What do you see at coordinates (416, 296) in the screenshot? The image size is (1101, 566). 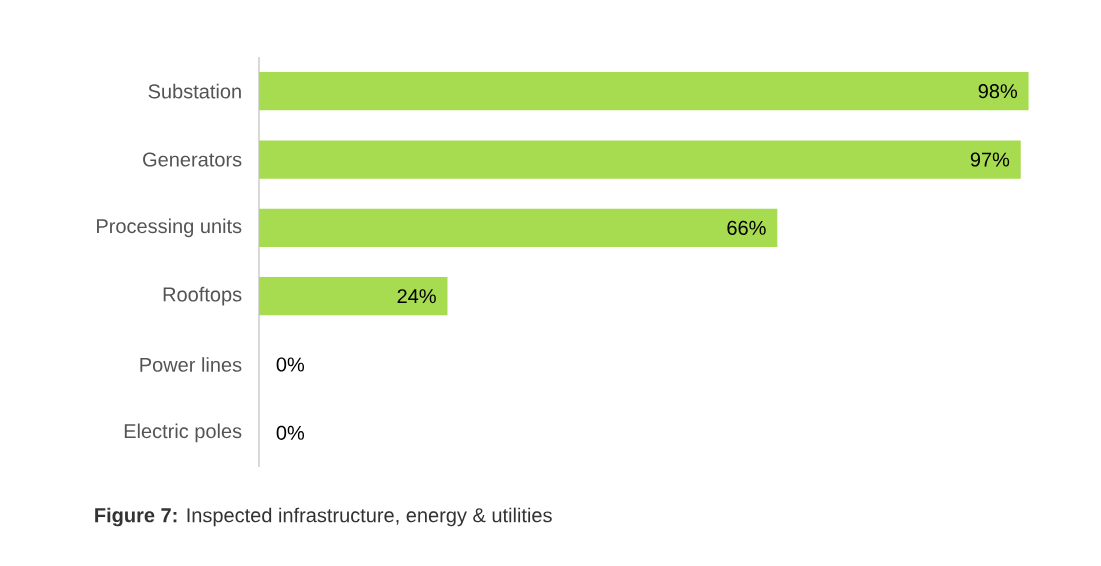 I see `data-label: 24%` at bounding box center [416, 296].